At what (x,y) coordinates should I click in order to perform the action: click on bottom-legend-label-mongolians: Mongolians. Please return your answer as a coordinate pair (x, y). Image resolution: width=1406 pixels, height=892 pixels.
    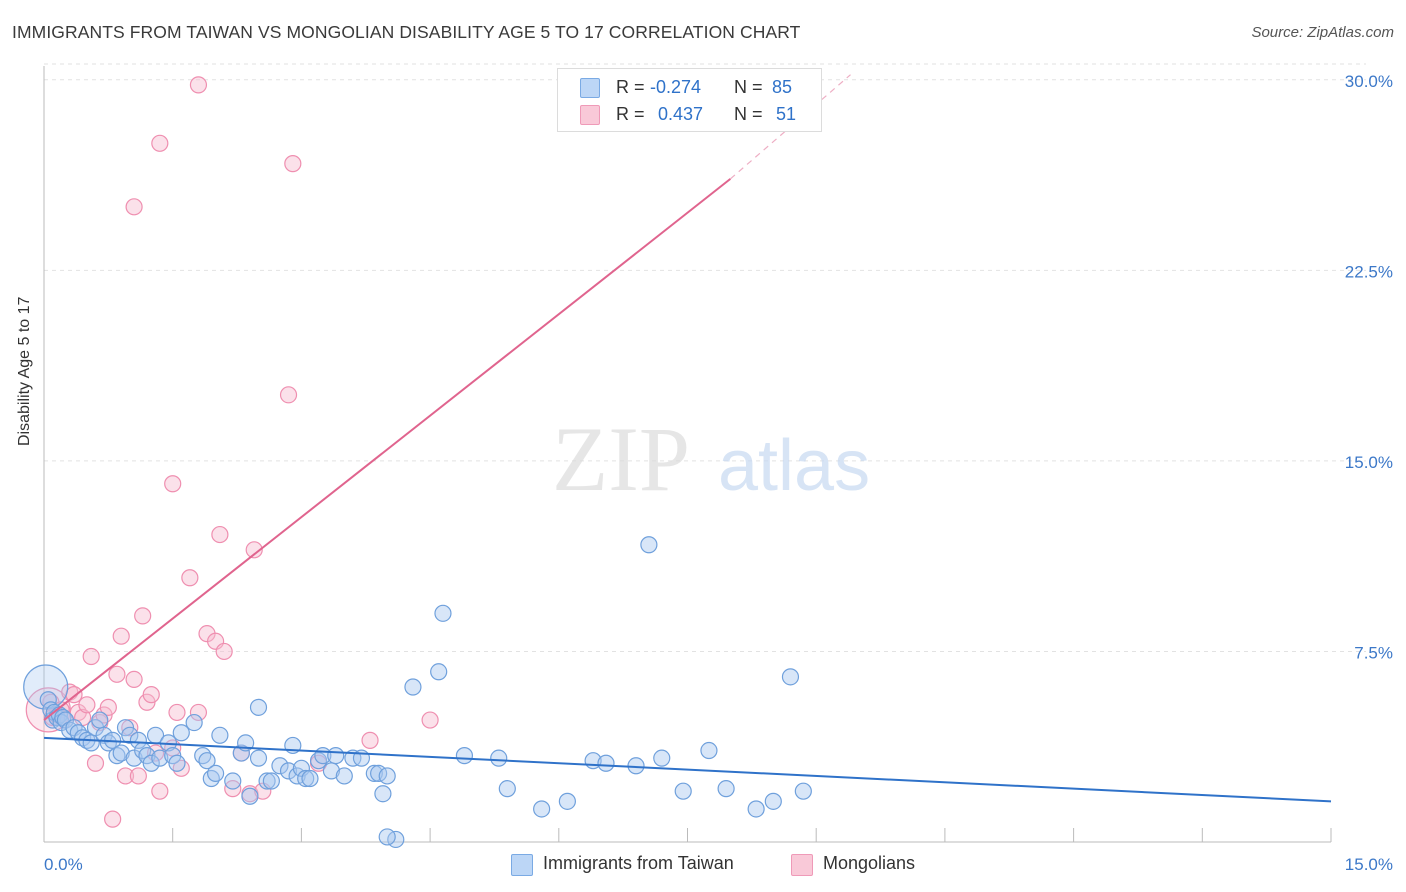
    Looking at the image, I should click on (869, 863).